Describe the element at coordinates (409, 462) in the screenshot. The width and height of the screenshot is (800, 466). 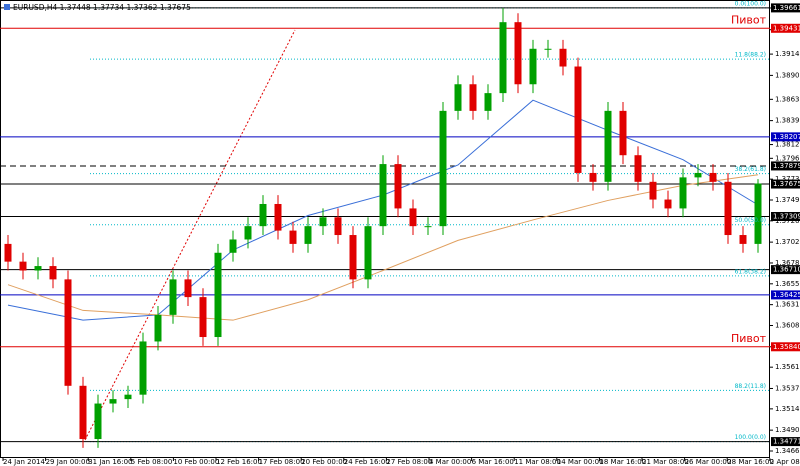
I see `x-tick-label: 27 Feb 08:00` at that location.